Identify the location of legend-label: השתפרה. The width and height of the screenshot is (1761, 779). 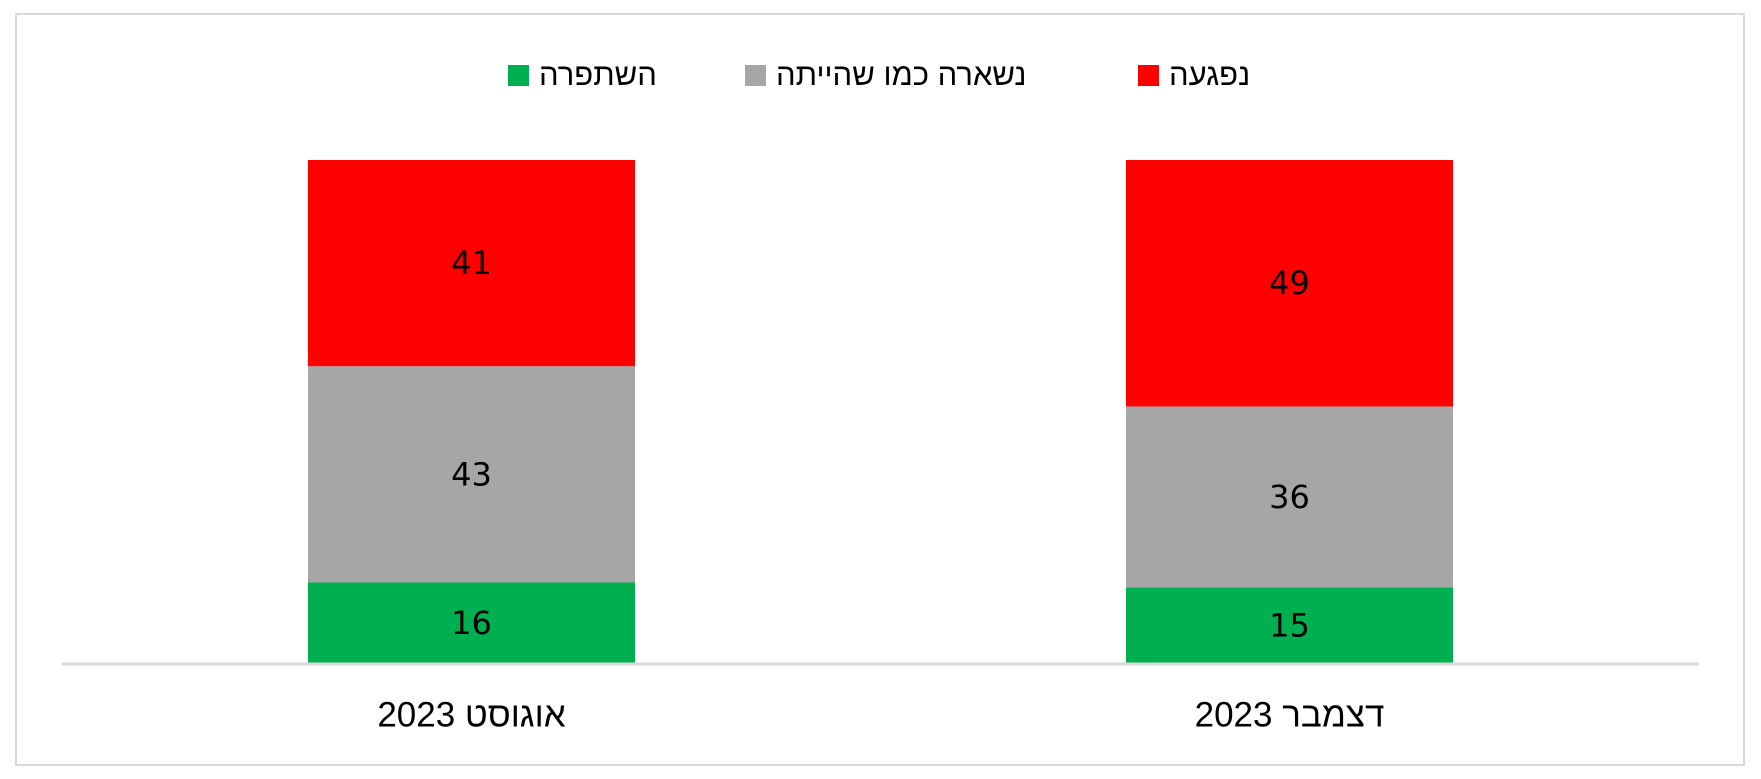
(598, 74).